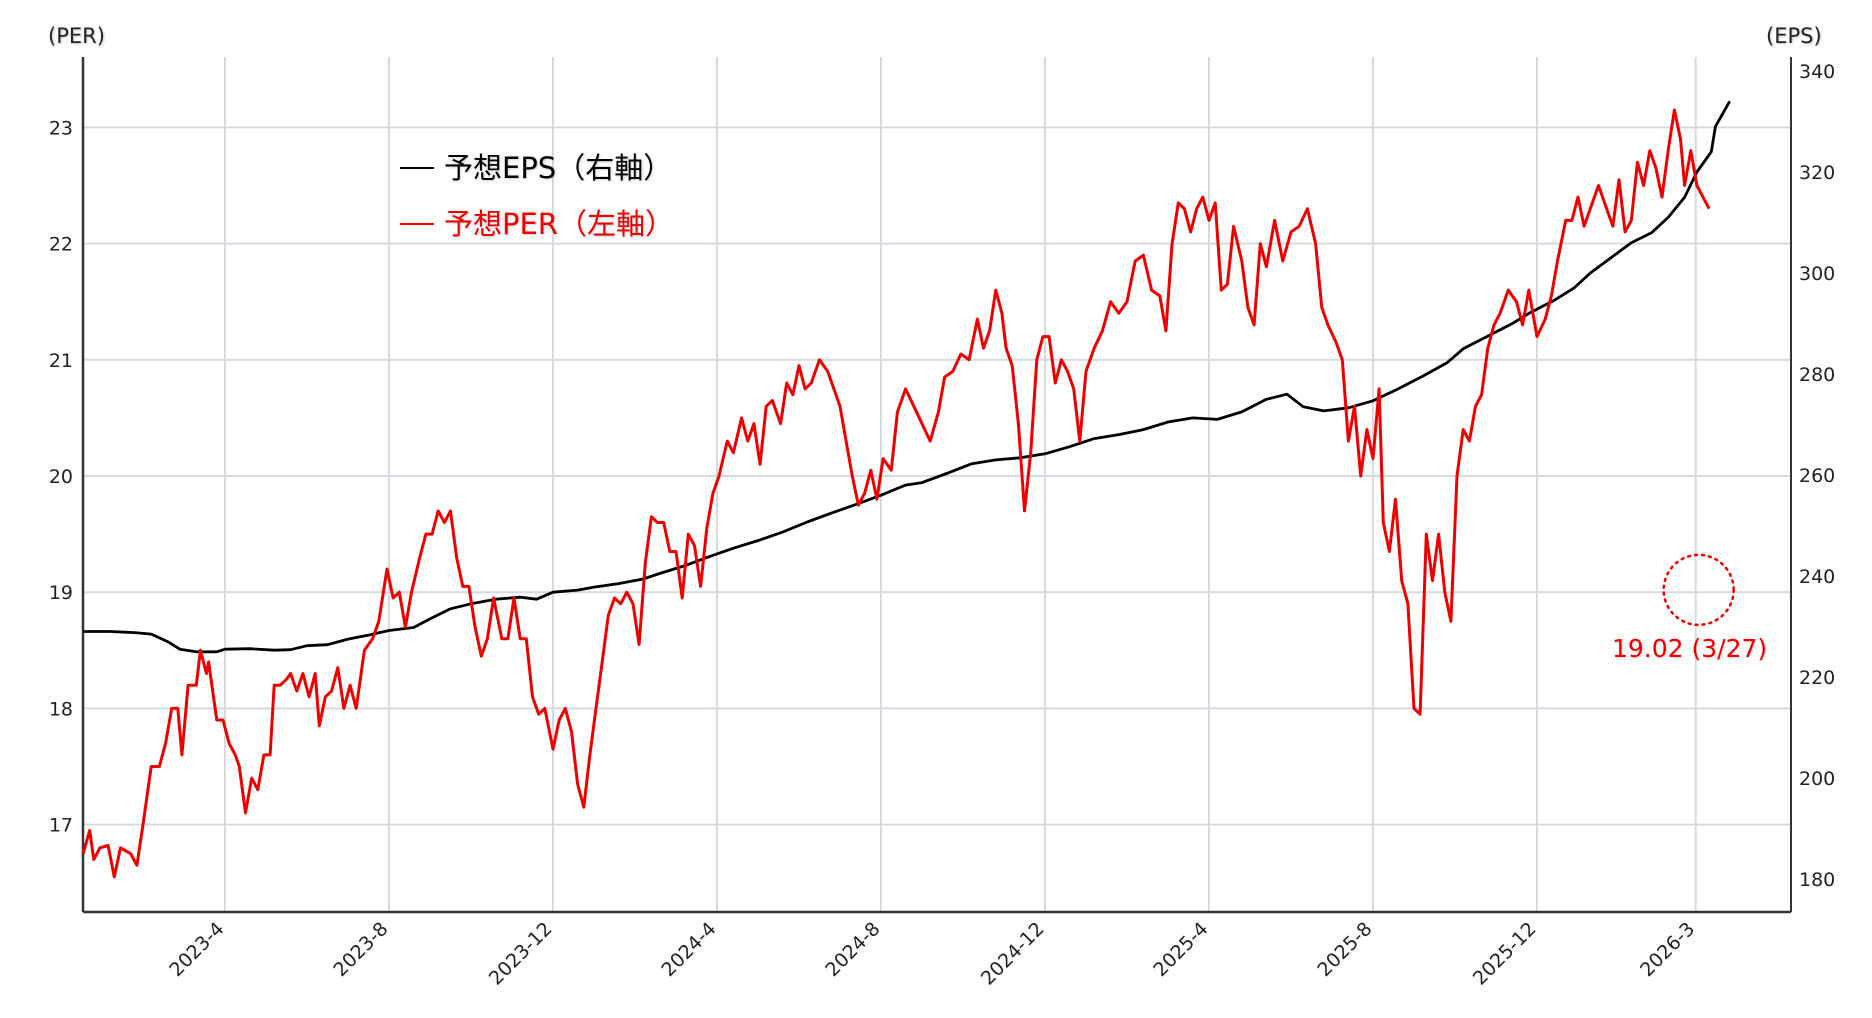  I want to click on right-tick-label: 320, so click(1817, 173).